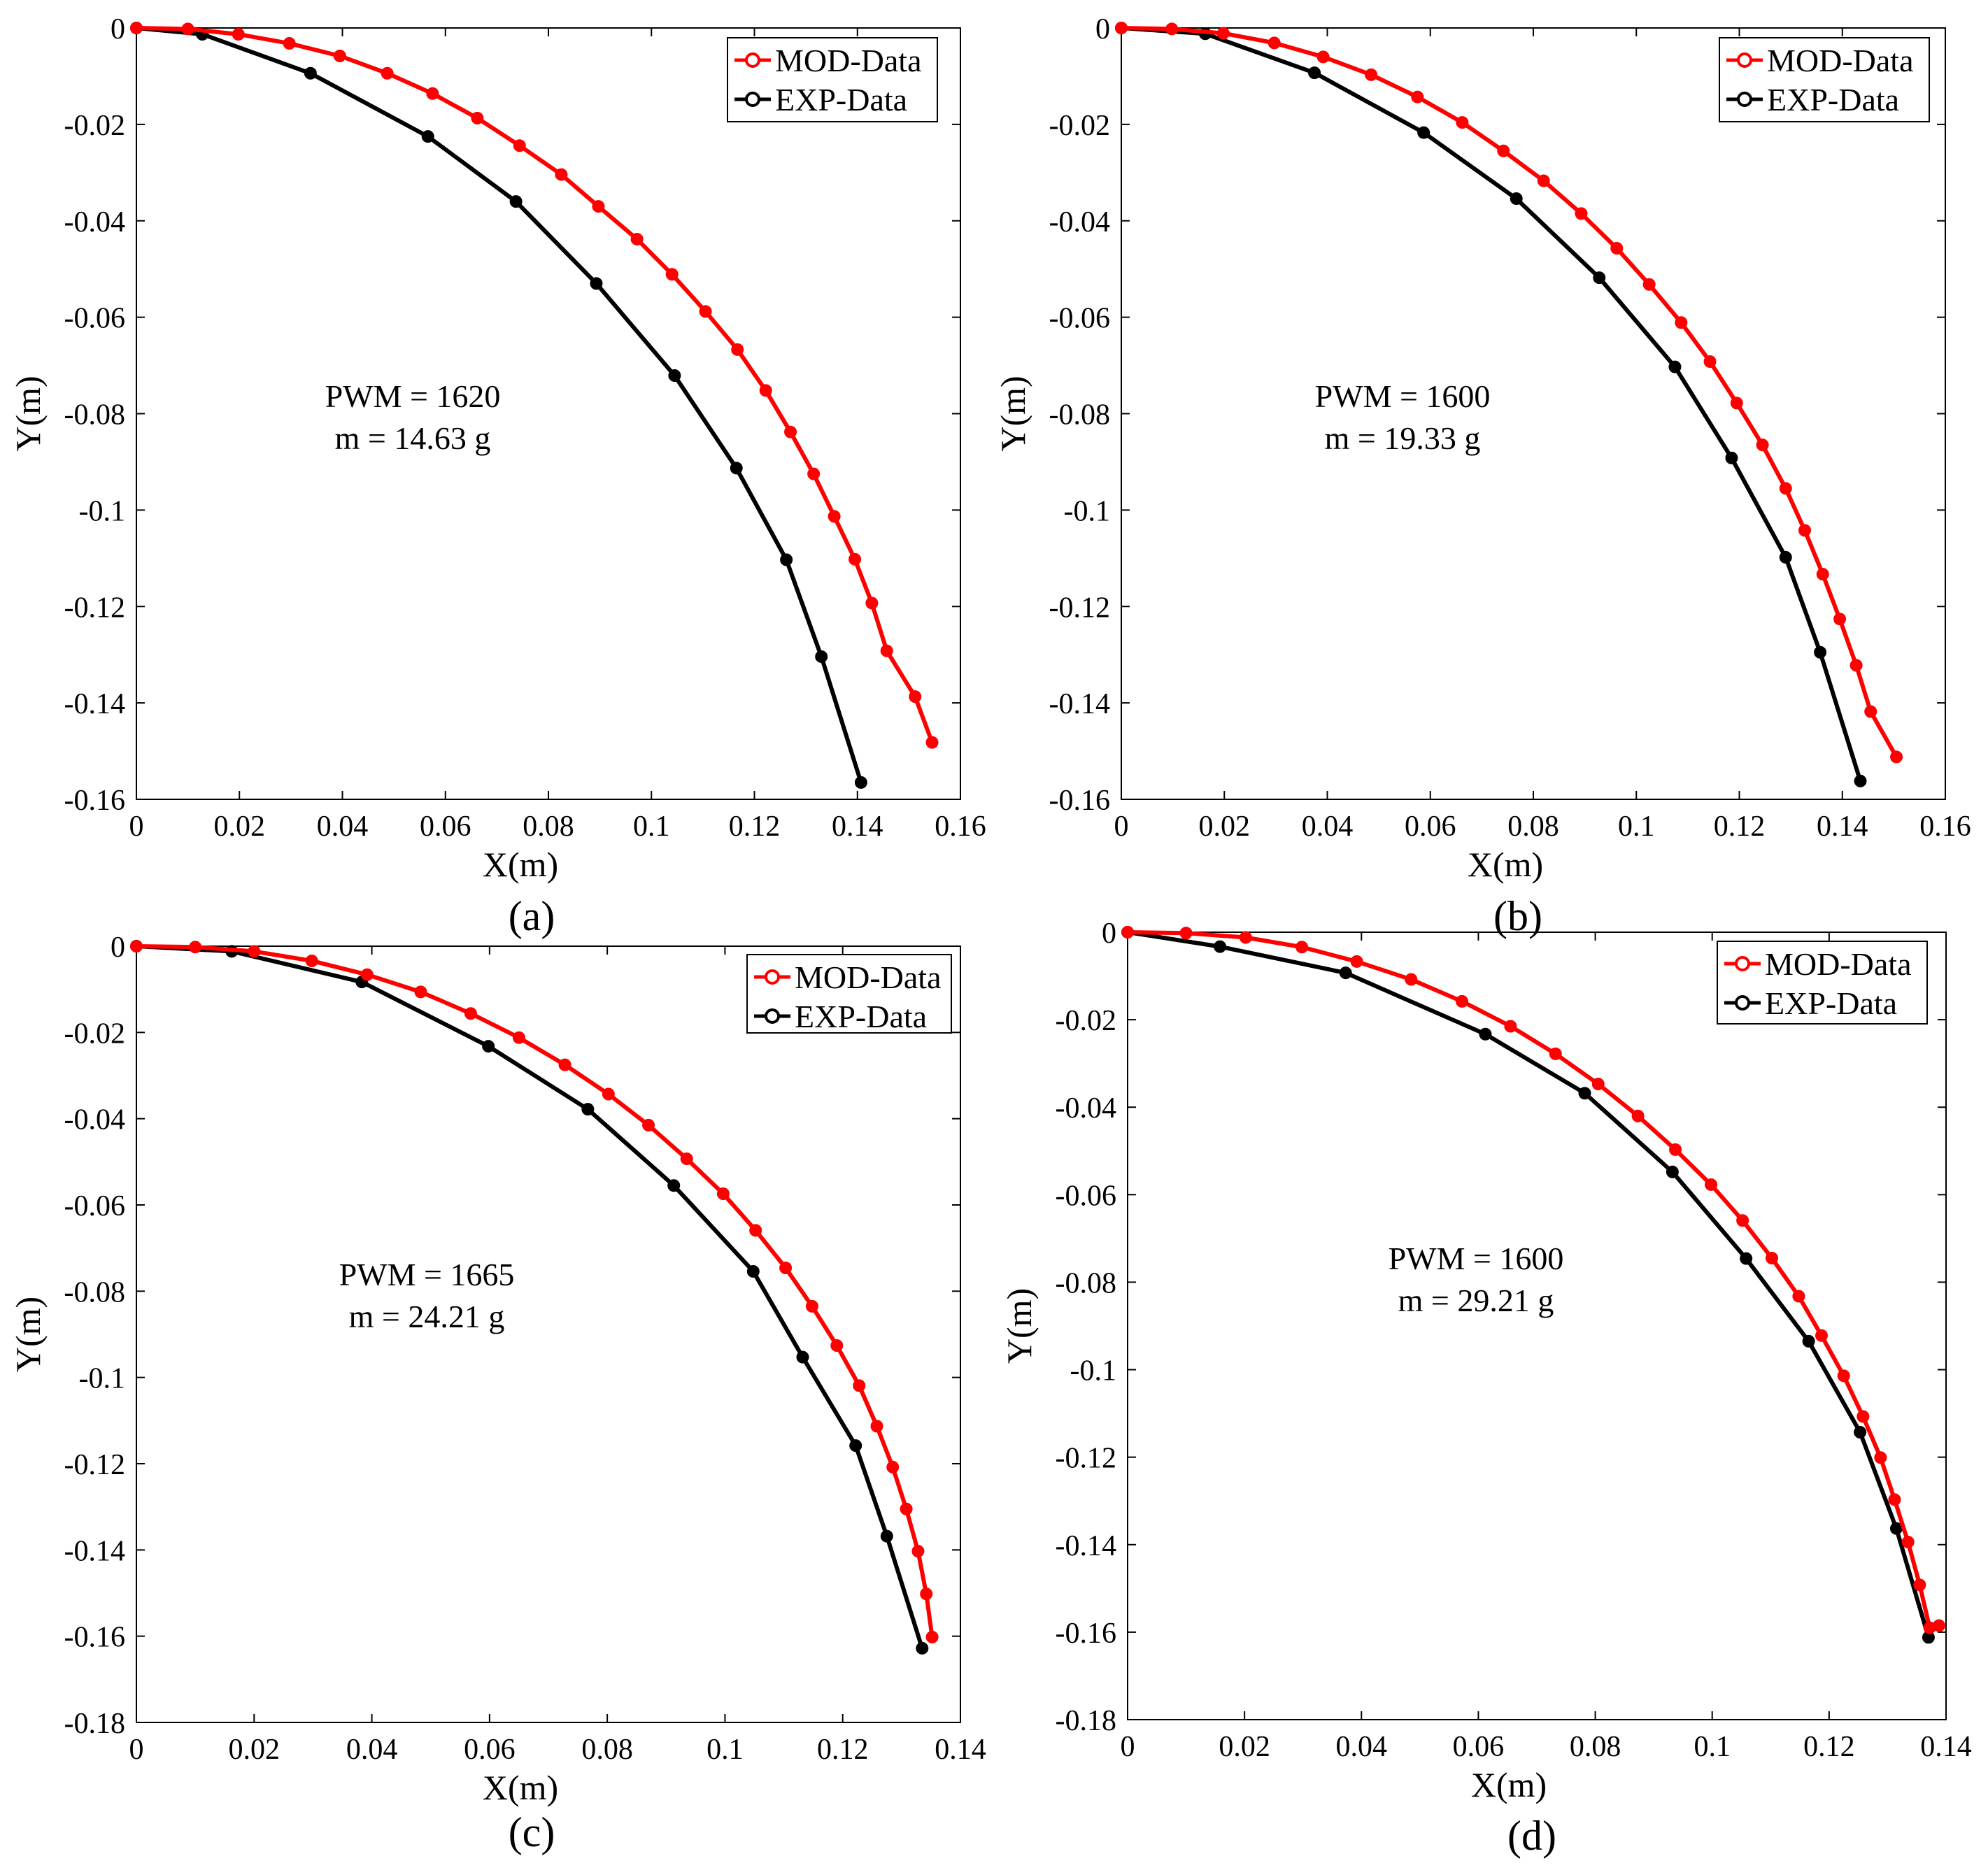 The width and height of the screenshot is (1988, 1870). I want to click on x-tick-label: 0.16, so click(960, 827).